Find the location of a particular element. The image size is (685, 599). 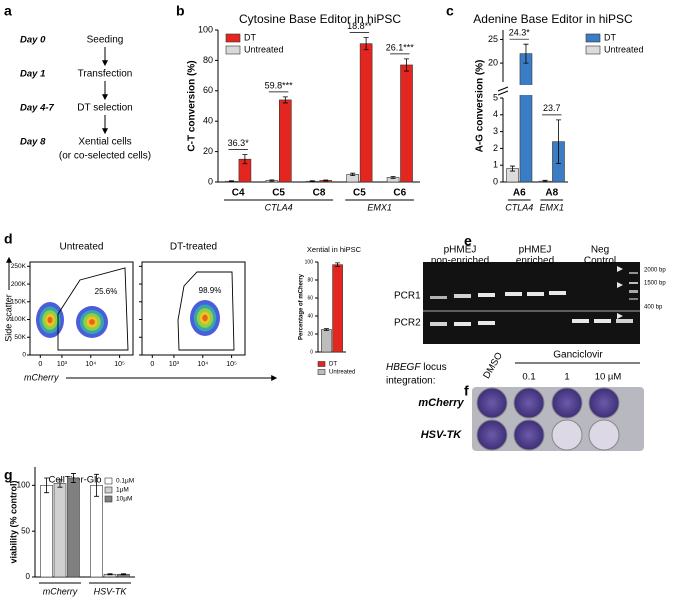

y-axis-label: C-T conversion (%) is located at coordinates (192, 105).